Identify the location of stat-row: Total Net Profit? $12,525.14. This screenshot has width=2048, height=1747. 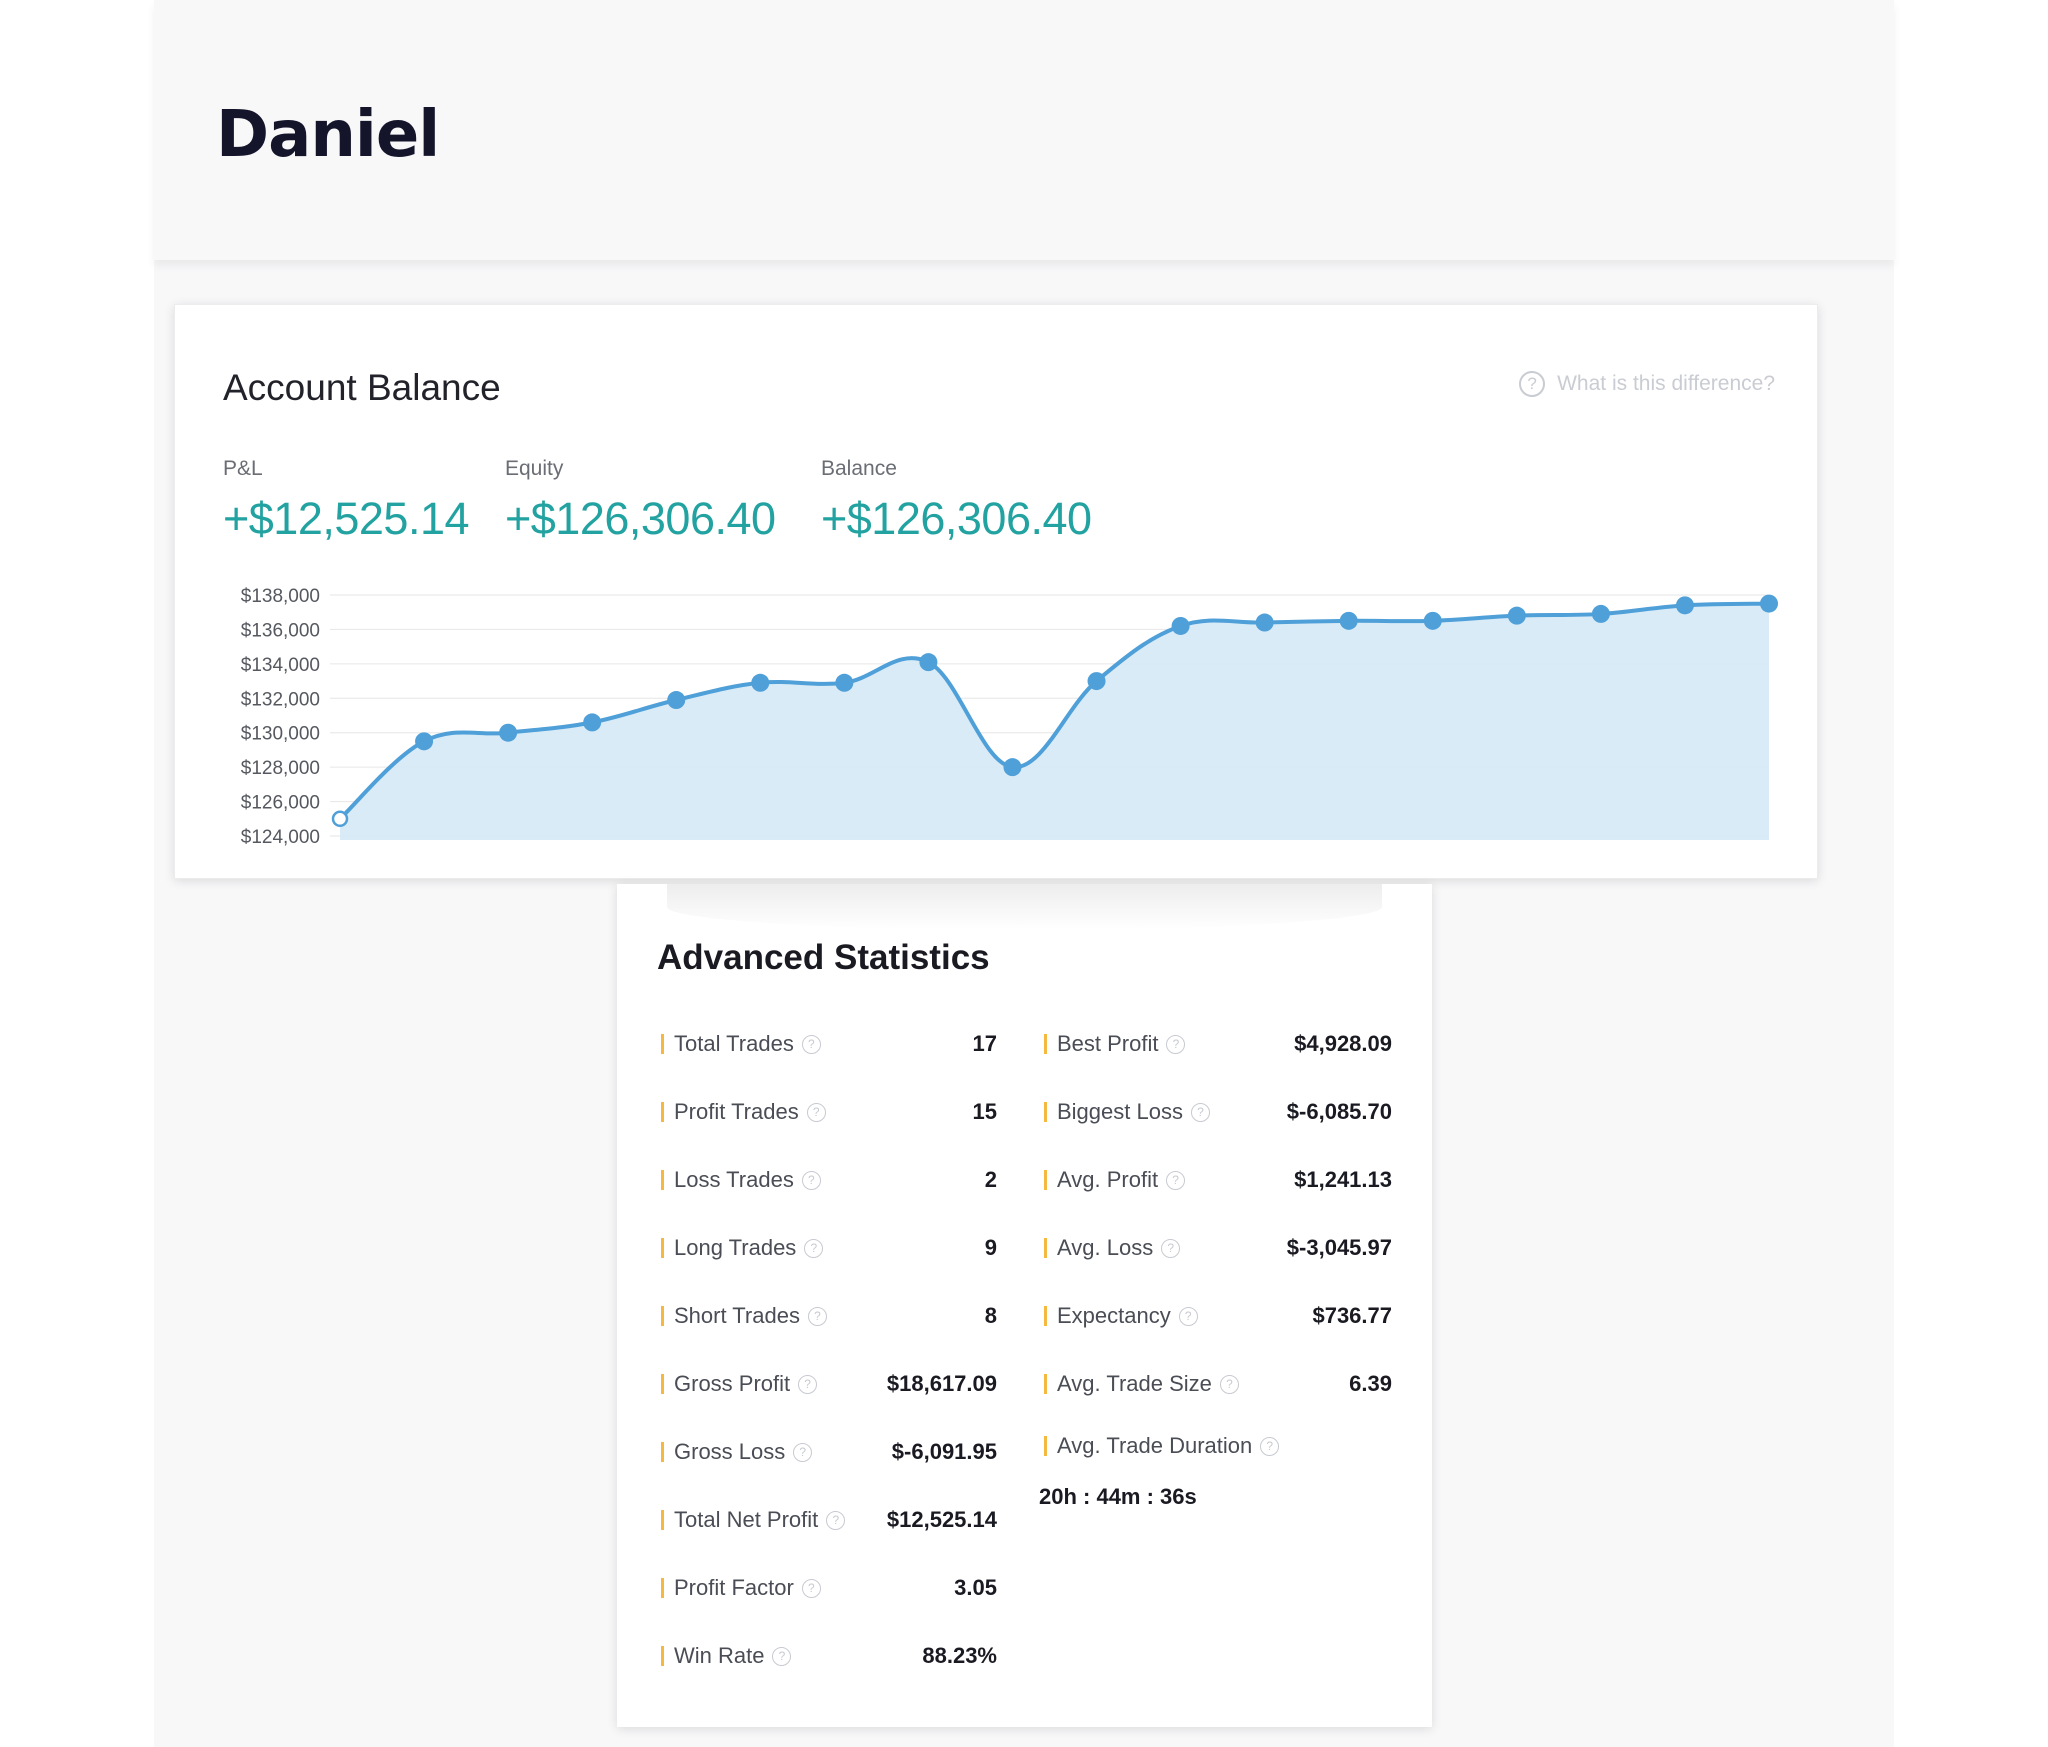
(829, 1520).